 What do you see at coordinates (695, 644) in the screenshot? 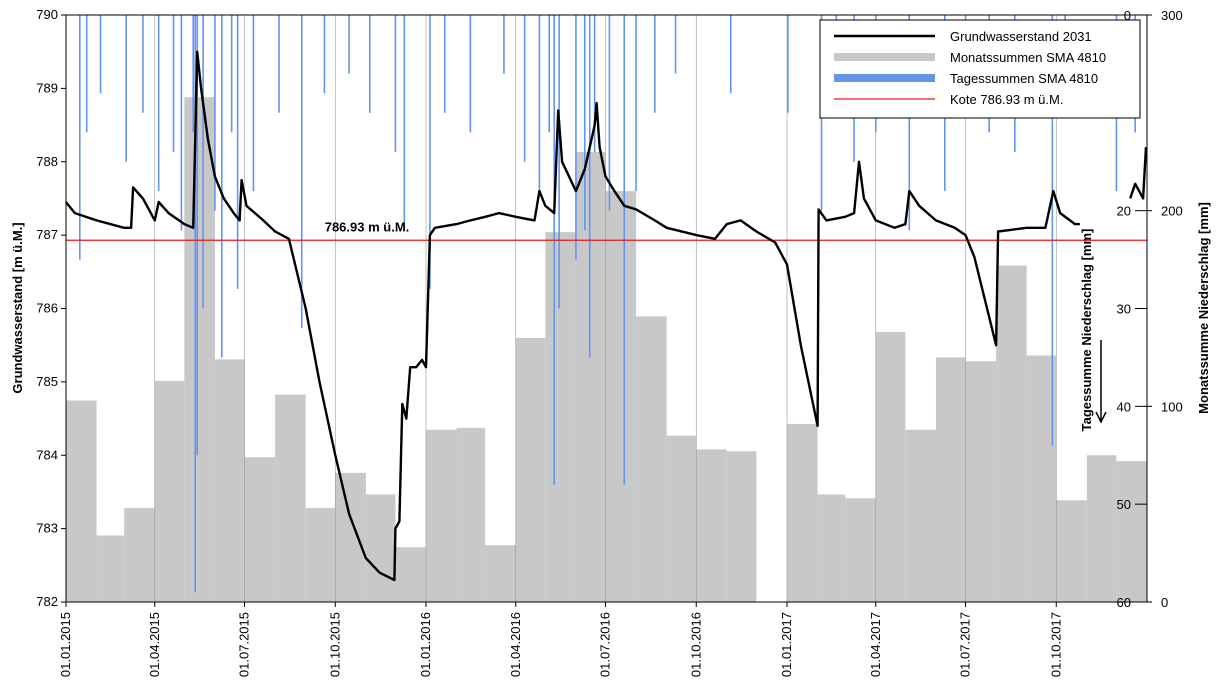
I see `x-tick-label: 01.10.2016` at bounding box center [695, 644].